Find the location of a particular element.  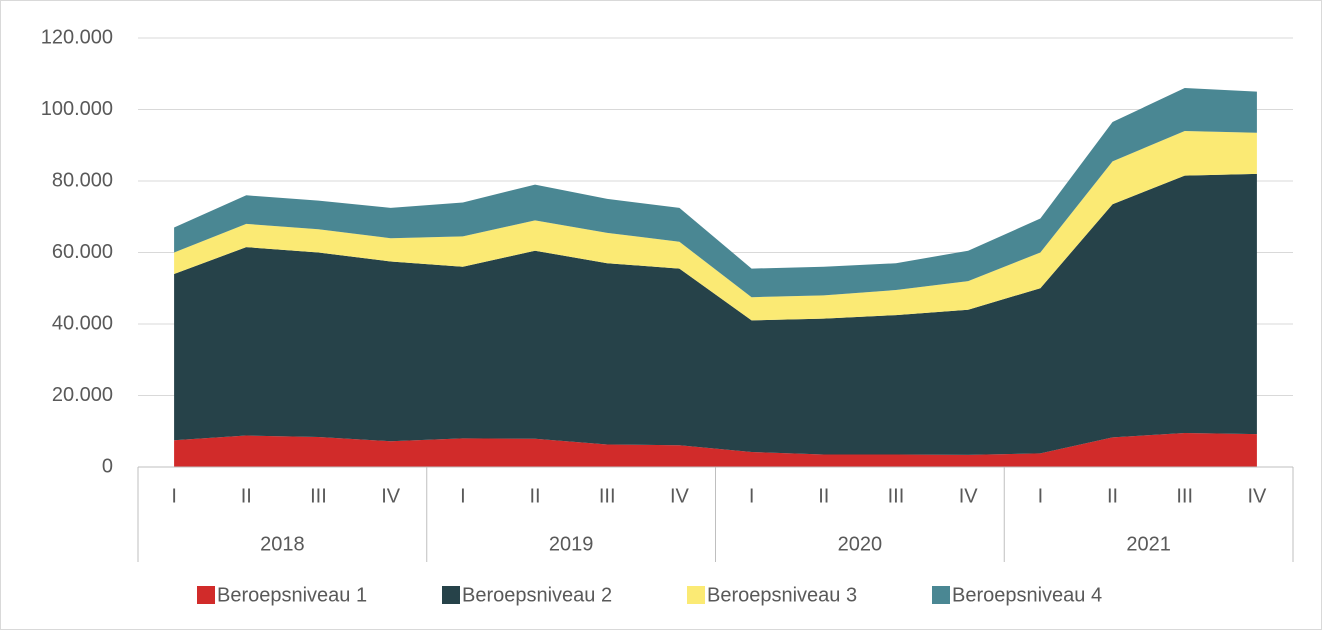

group-label: 2018 is located at coordinates (282, 544).